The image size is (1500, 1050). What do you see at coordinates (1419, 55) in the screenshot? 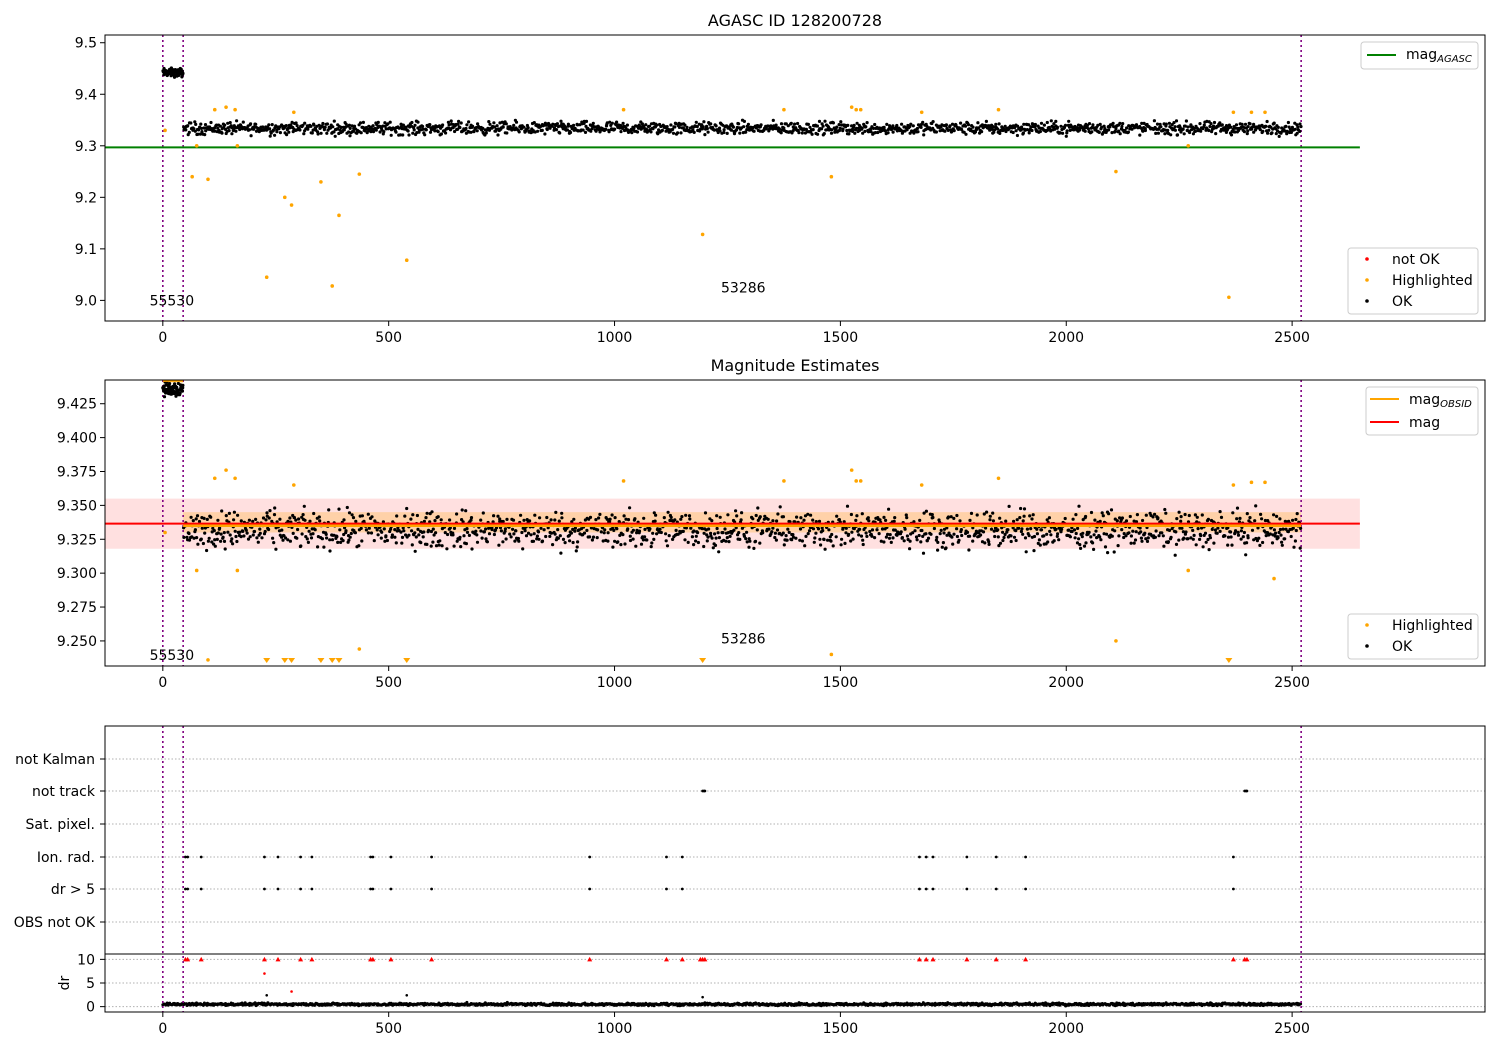
I see `line-legend: magAGASC` at bounding box center [1419, 55].